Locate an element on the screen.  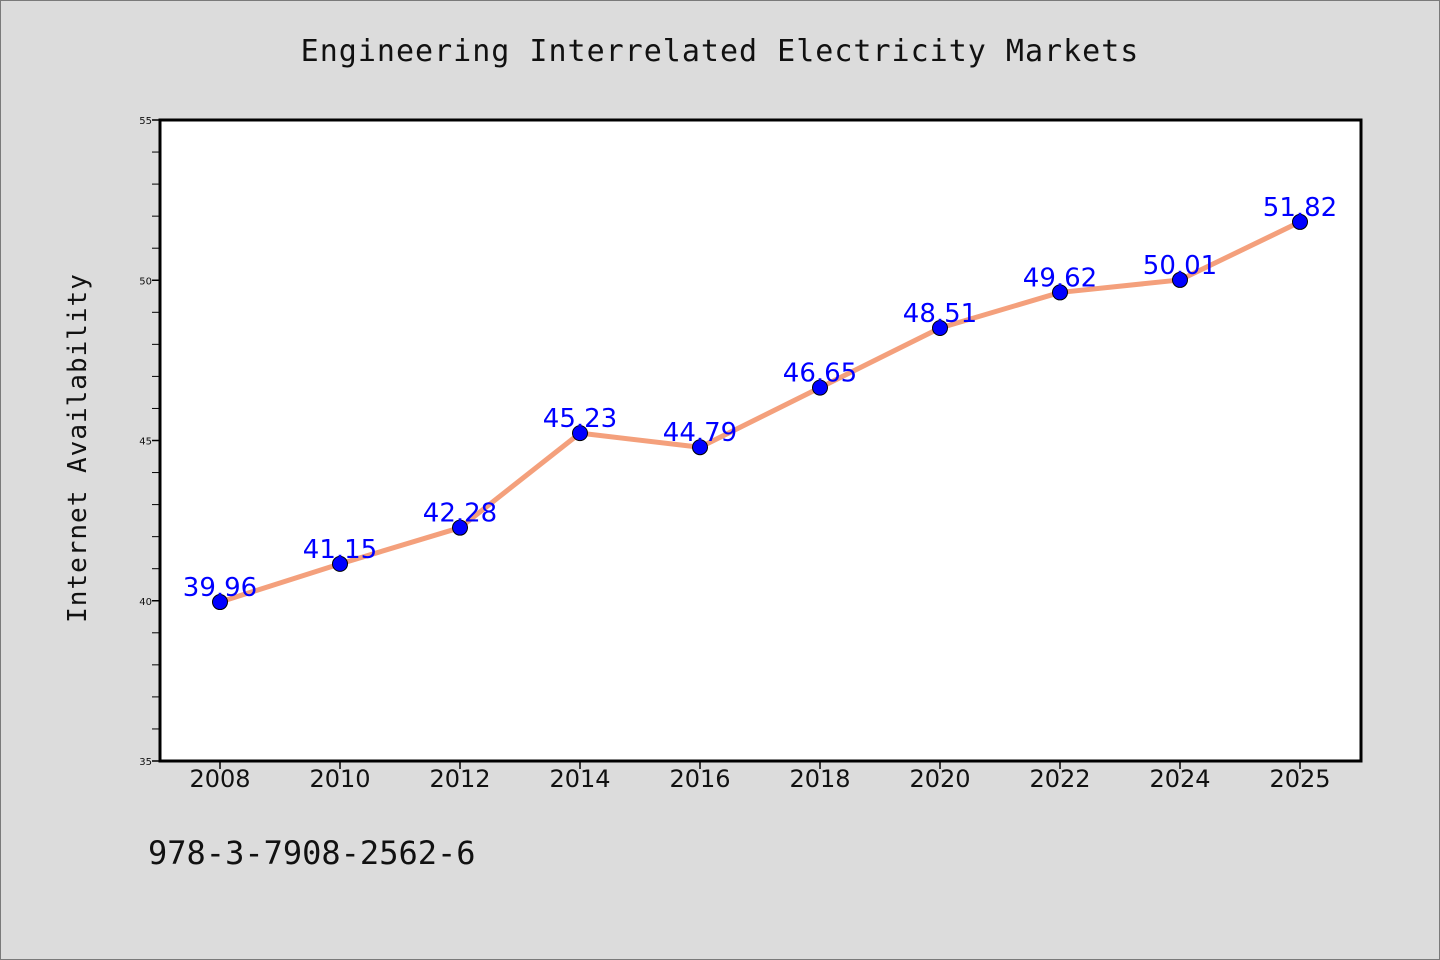
y-tick-label: 40 is located at coordinates (145, 602).